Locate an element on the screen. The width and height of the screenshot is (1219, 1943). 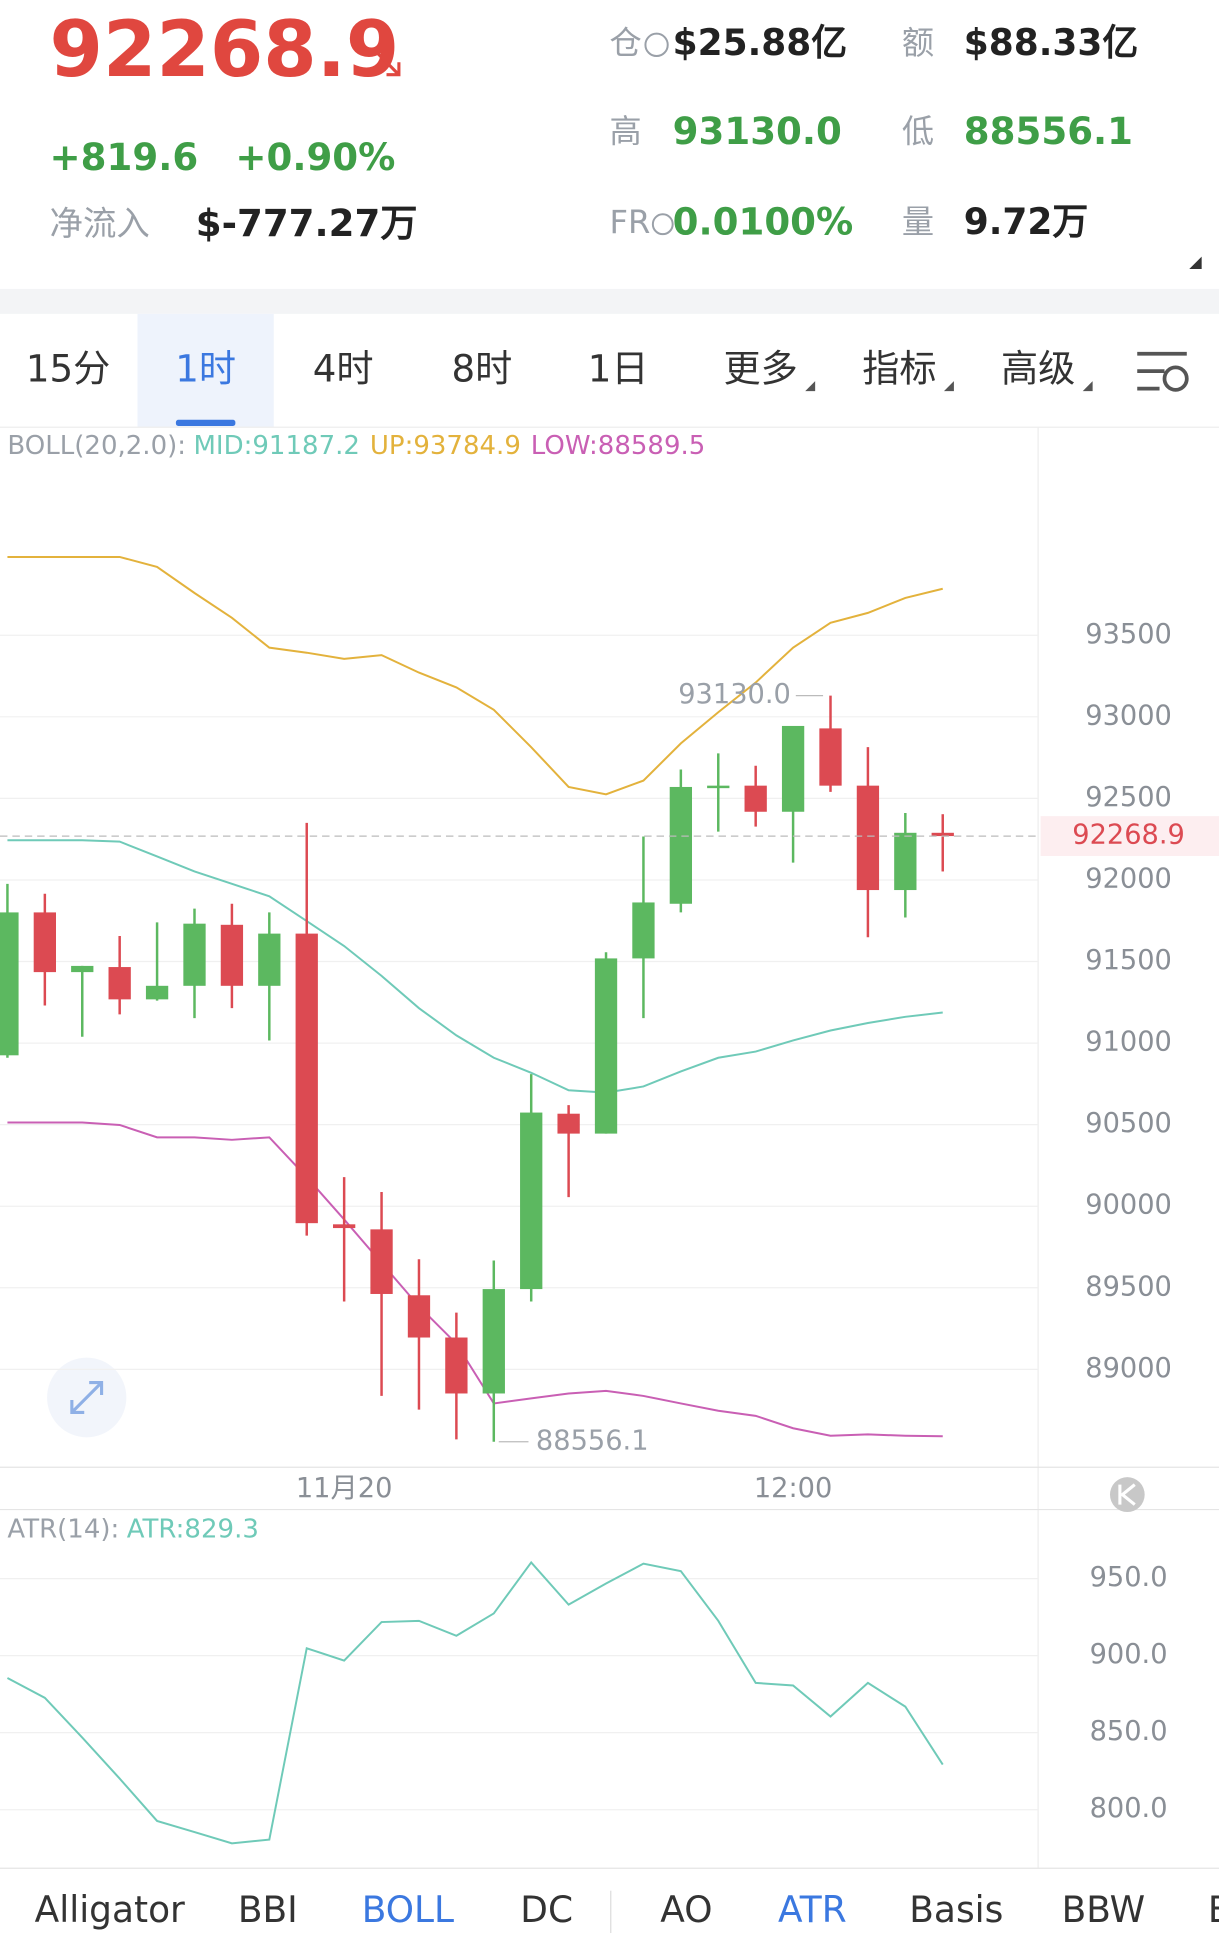
indicator-tab: BBW is located at coordinates (1104, 1910).